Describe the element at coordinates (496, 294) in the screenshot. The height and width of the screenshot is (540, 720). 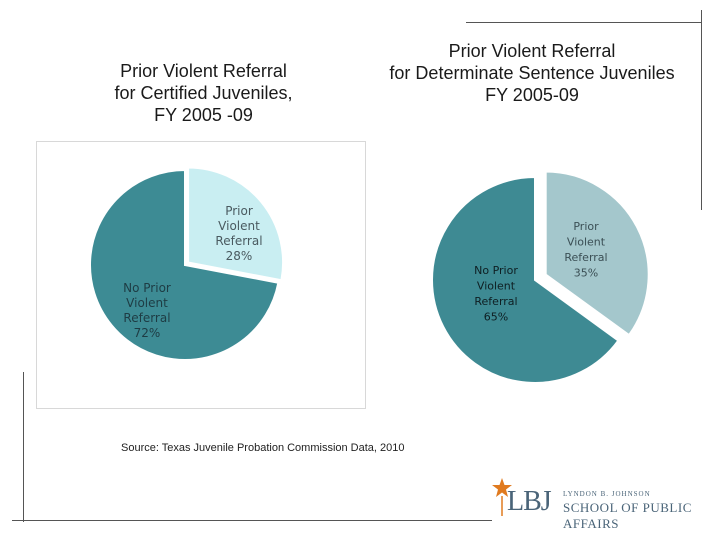
I see `pie-label-no-prior: No Prior Violent Referral 65%` at that location.